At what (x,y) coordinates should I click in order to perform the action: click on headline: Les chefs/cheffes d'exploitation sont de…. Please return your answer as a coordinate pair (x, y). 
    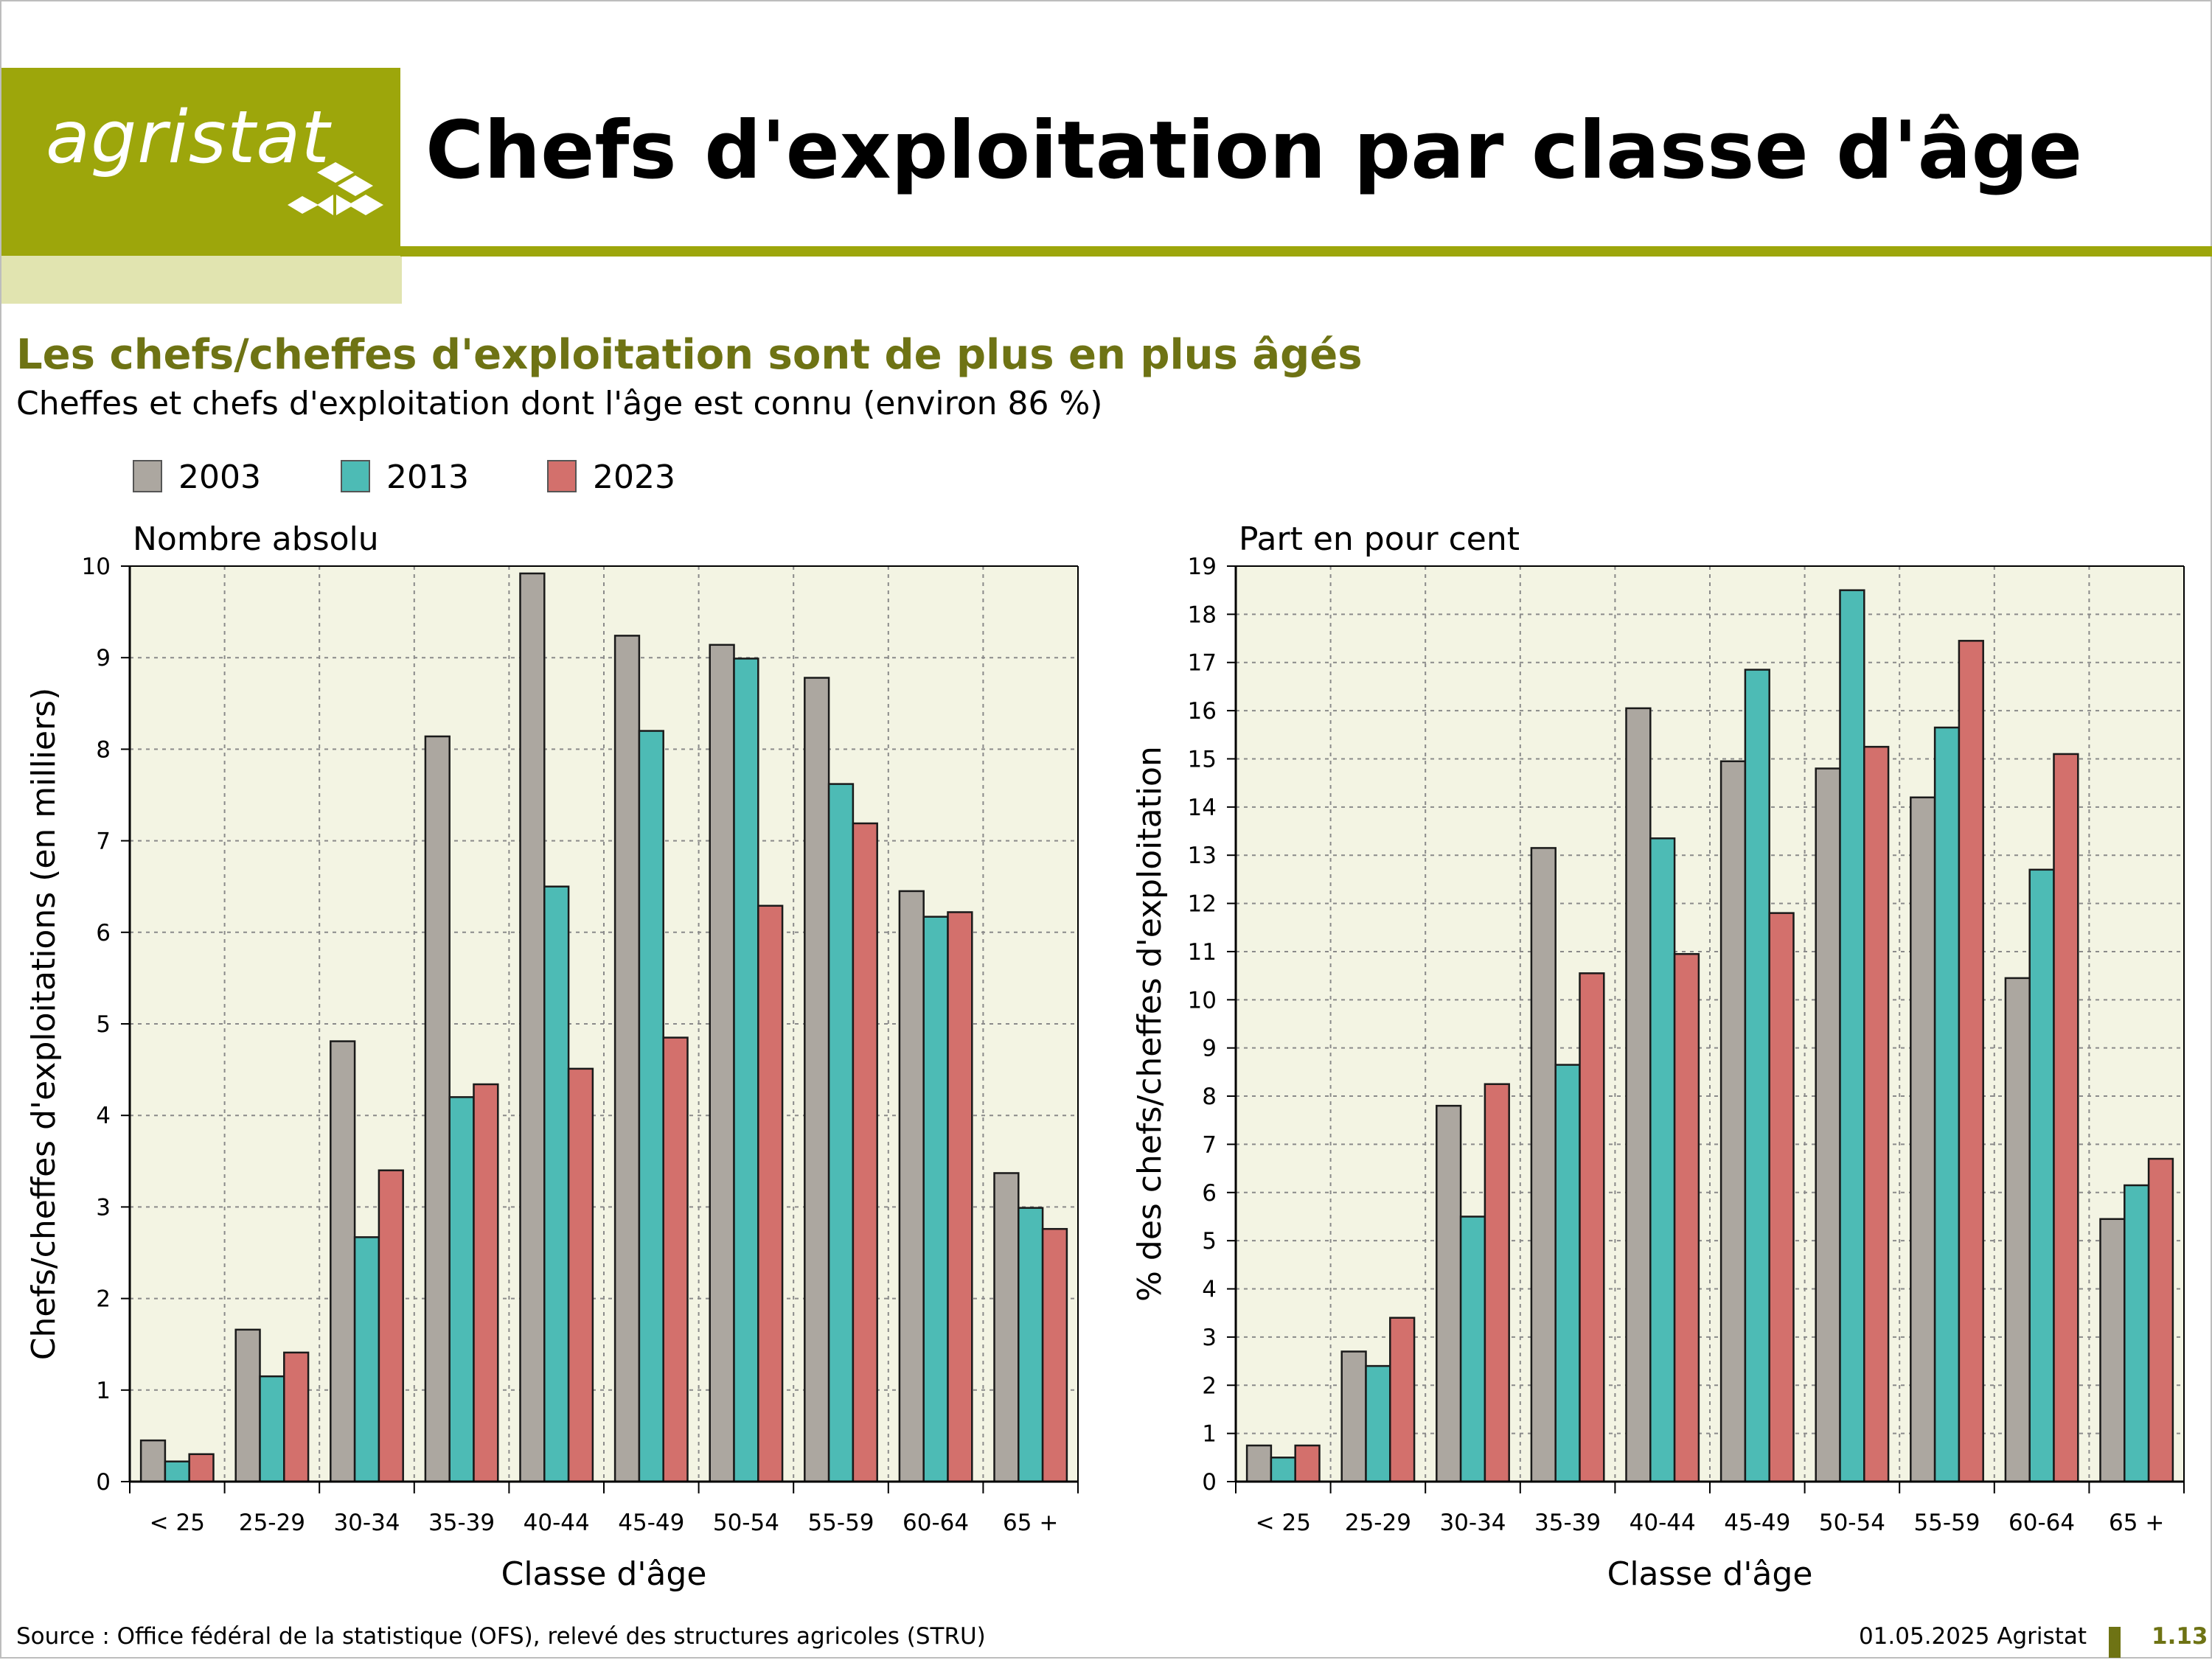
    Looking at the image, I should click on (689, 355).